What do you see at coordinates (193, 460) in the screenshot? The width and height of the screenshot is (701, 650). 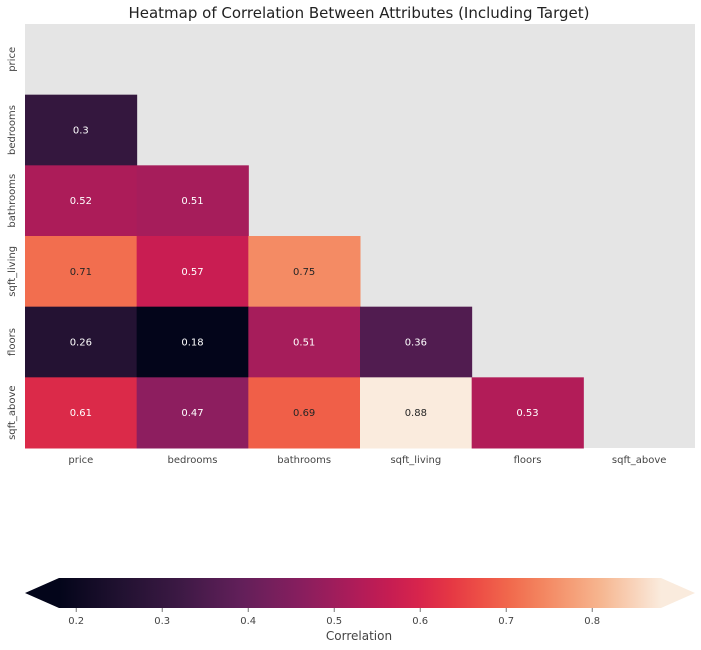 I see `x-tick-label: bedrooms` at bounding box center [193, 460].